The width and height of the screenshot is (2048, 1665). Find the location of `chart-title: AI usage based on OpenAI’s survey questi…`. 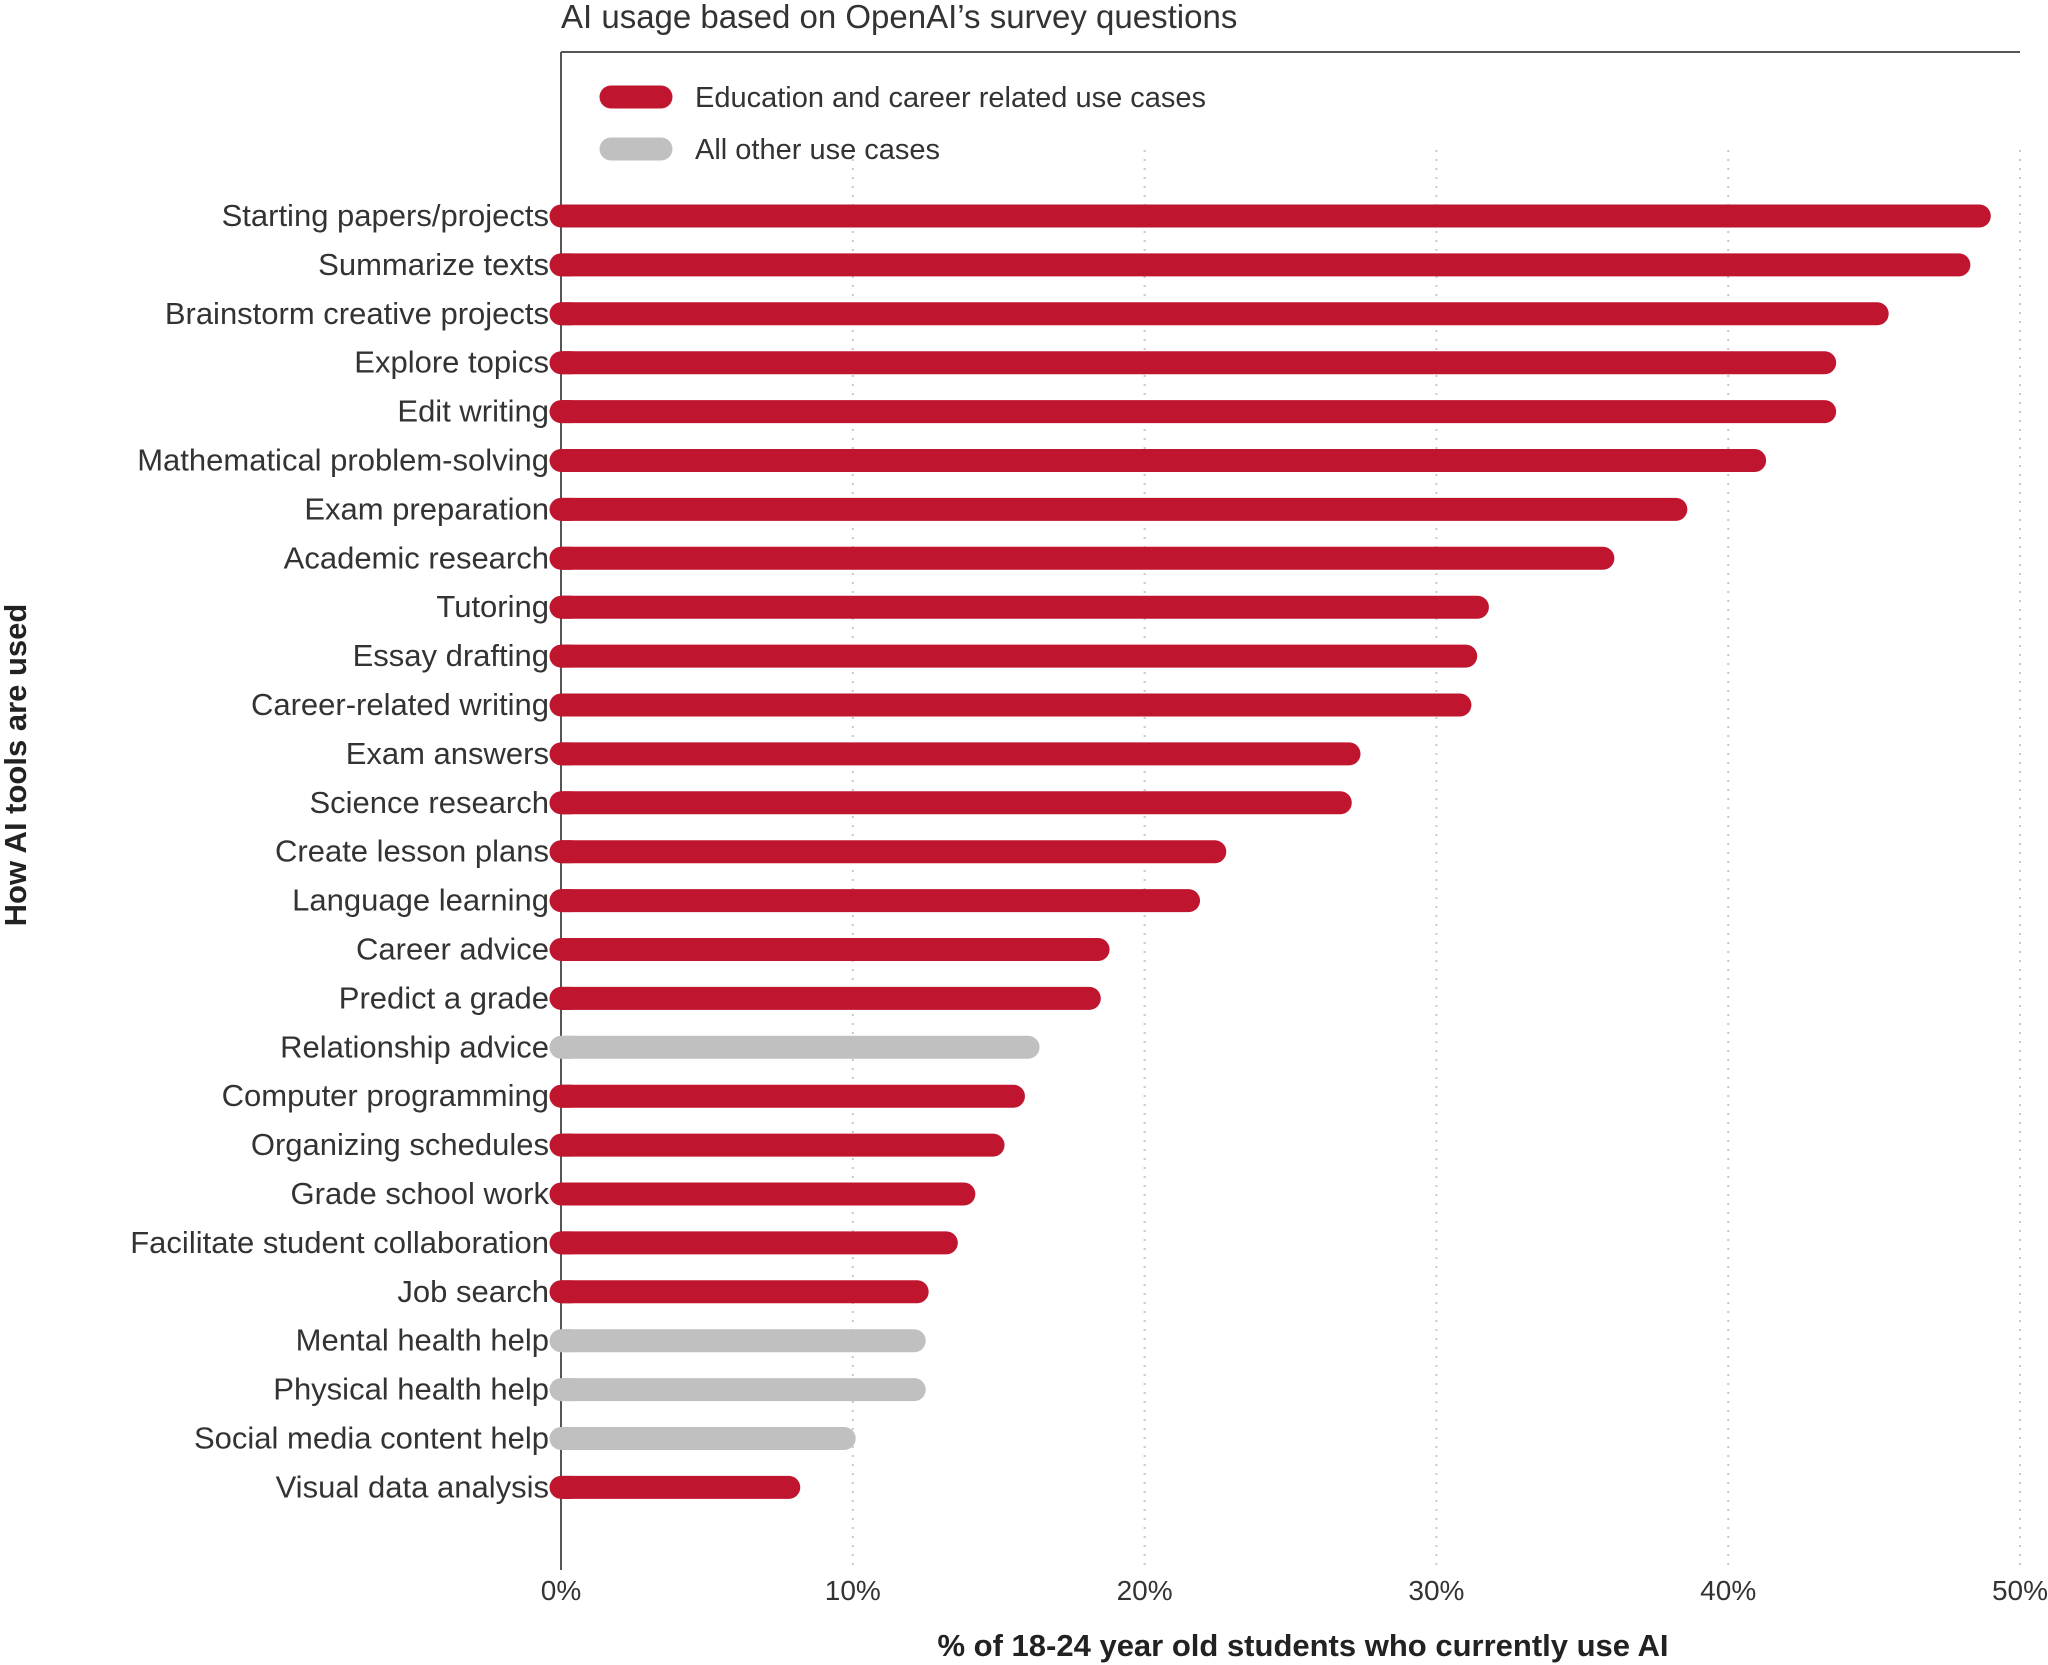

chart-title: AI usage based on OpenAI’s survey questi… is located at coordinates (899, 17).